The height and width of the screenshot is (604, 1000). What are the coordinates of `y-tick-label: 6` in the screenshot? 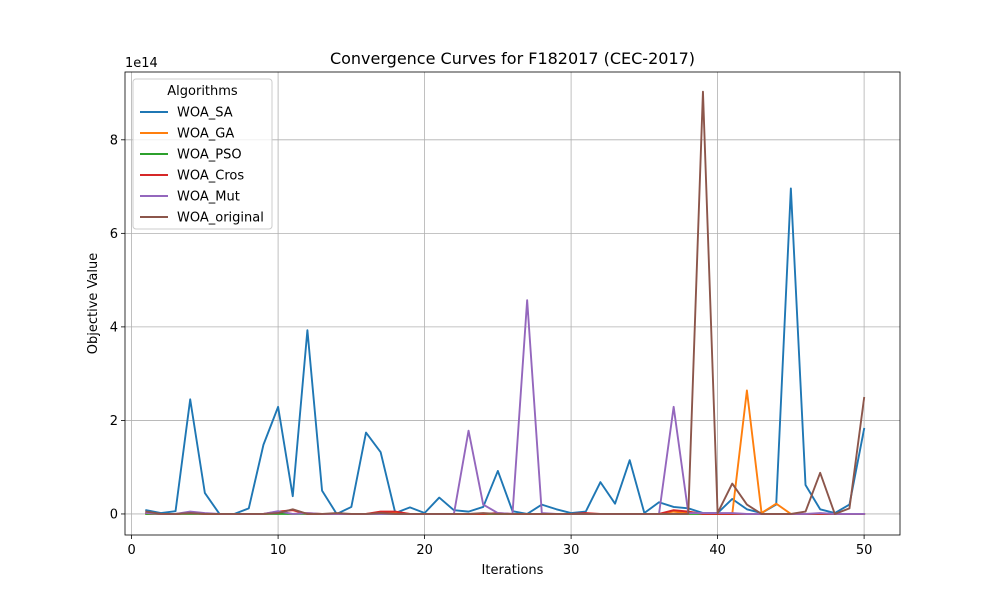 It's located at (114, 234).